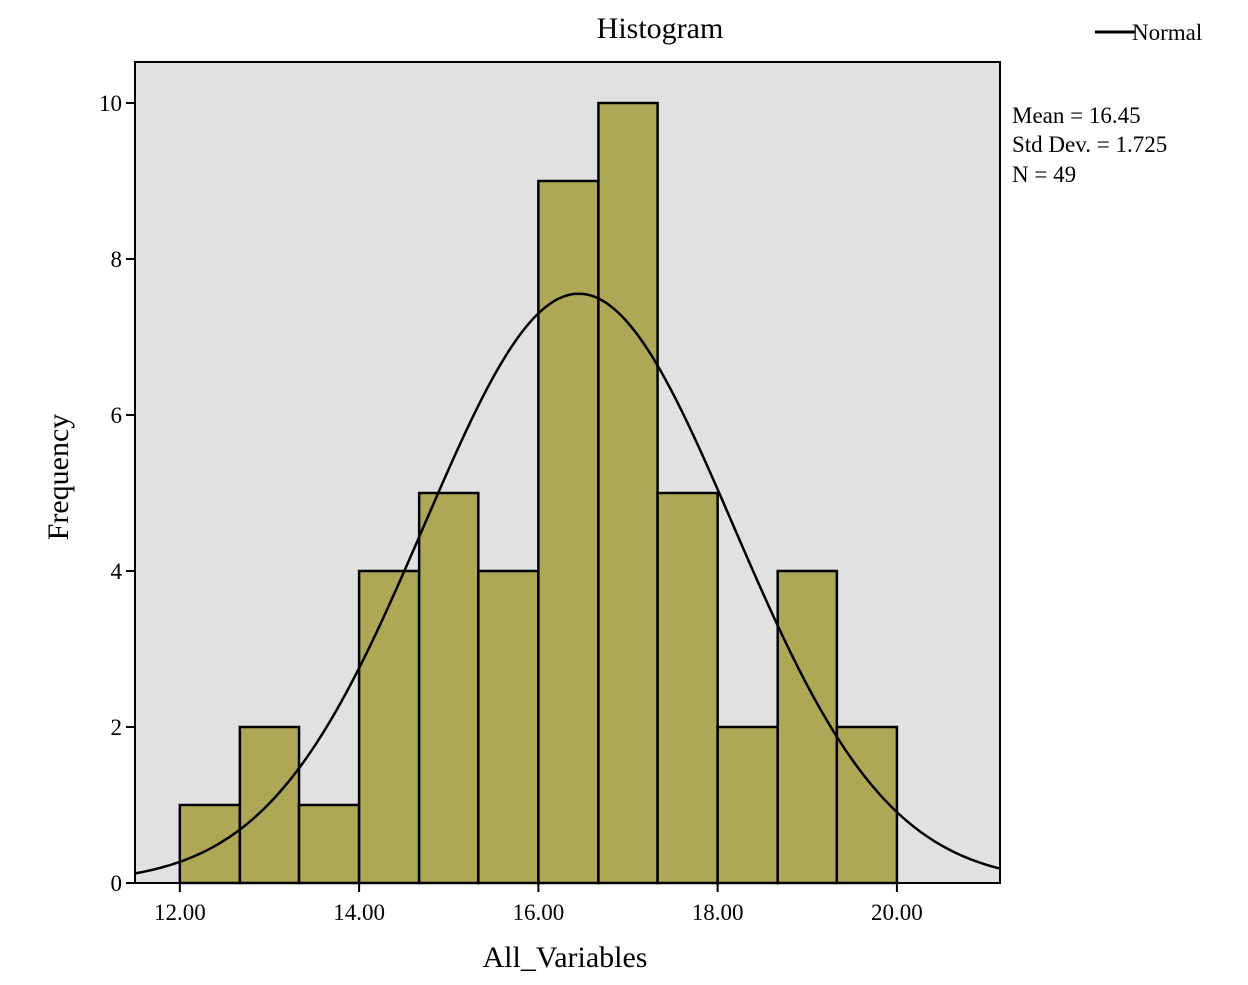 This screenshot has height=985, width=1248. What do you see at coordinates (117, 727) in the screenshot?
I see `y-tick-label-2: 2` at bounding box center [117, 727].